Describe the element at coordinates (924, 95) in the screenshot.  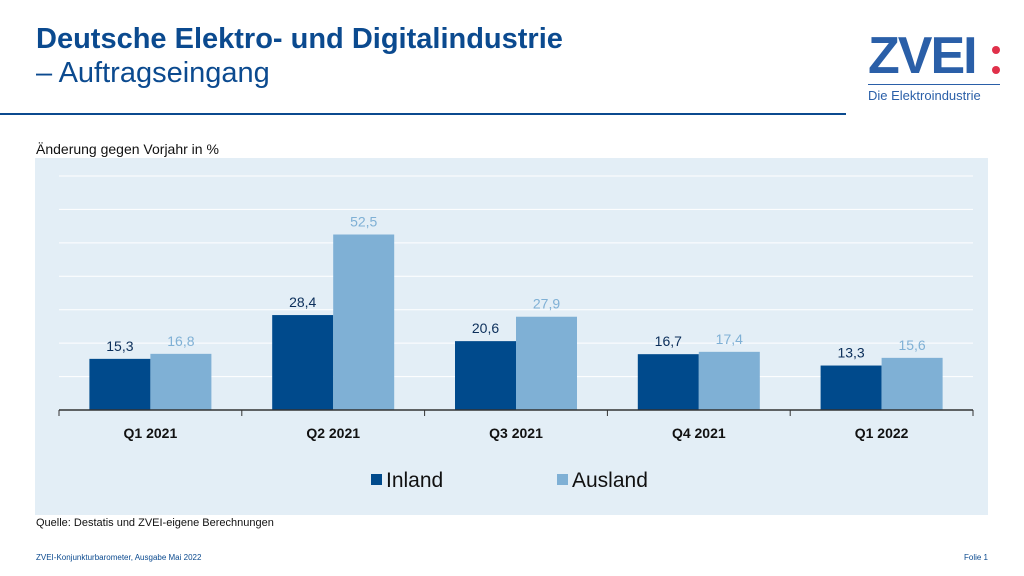
I see `logo-subtitle: Die Elektroindustrie` at that location.